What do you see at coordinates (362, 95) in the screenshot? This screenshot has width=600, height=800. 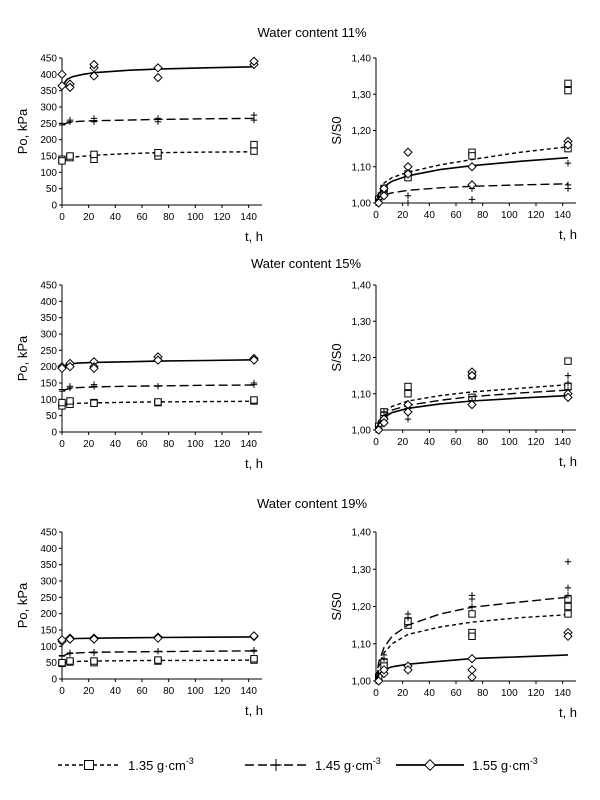 I see `y-tick-label: 1,30` at bounding box center [362, 95].